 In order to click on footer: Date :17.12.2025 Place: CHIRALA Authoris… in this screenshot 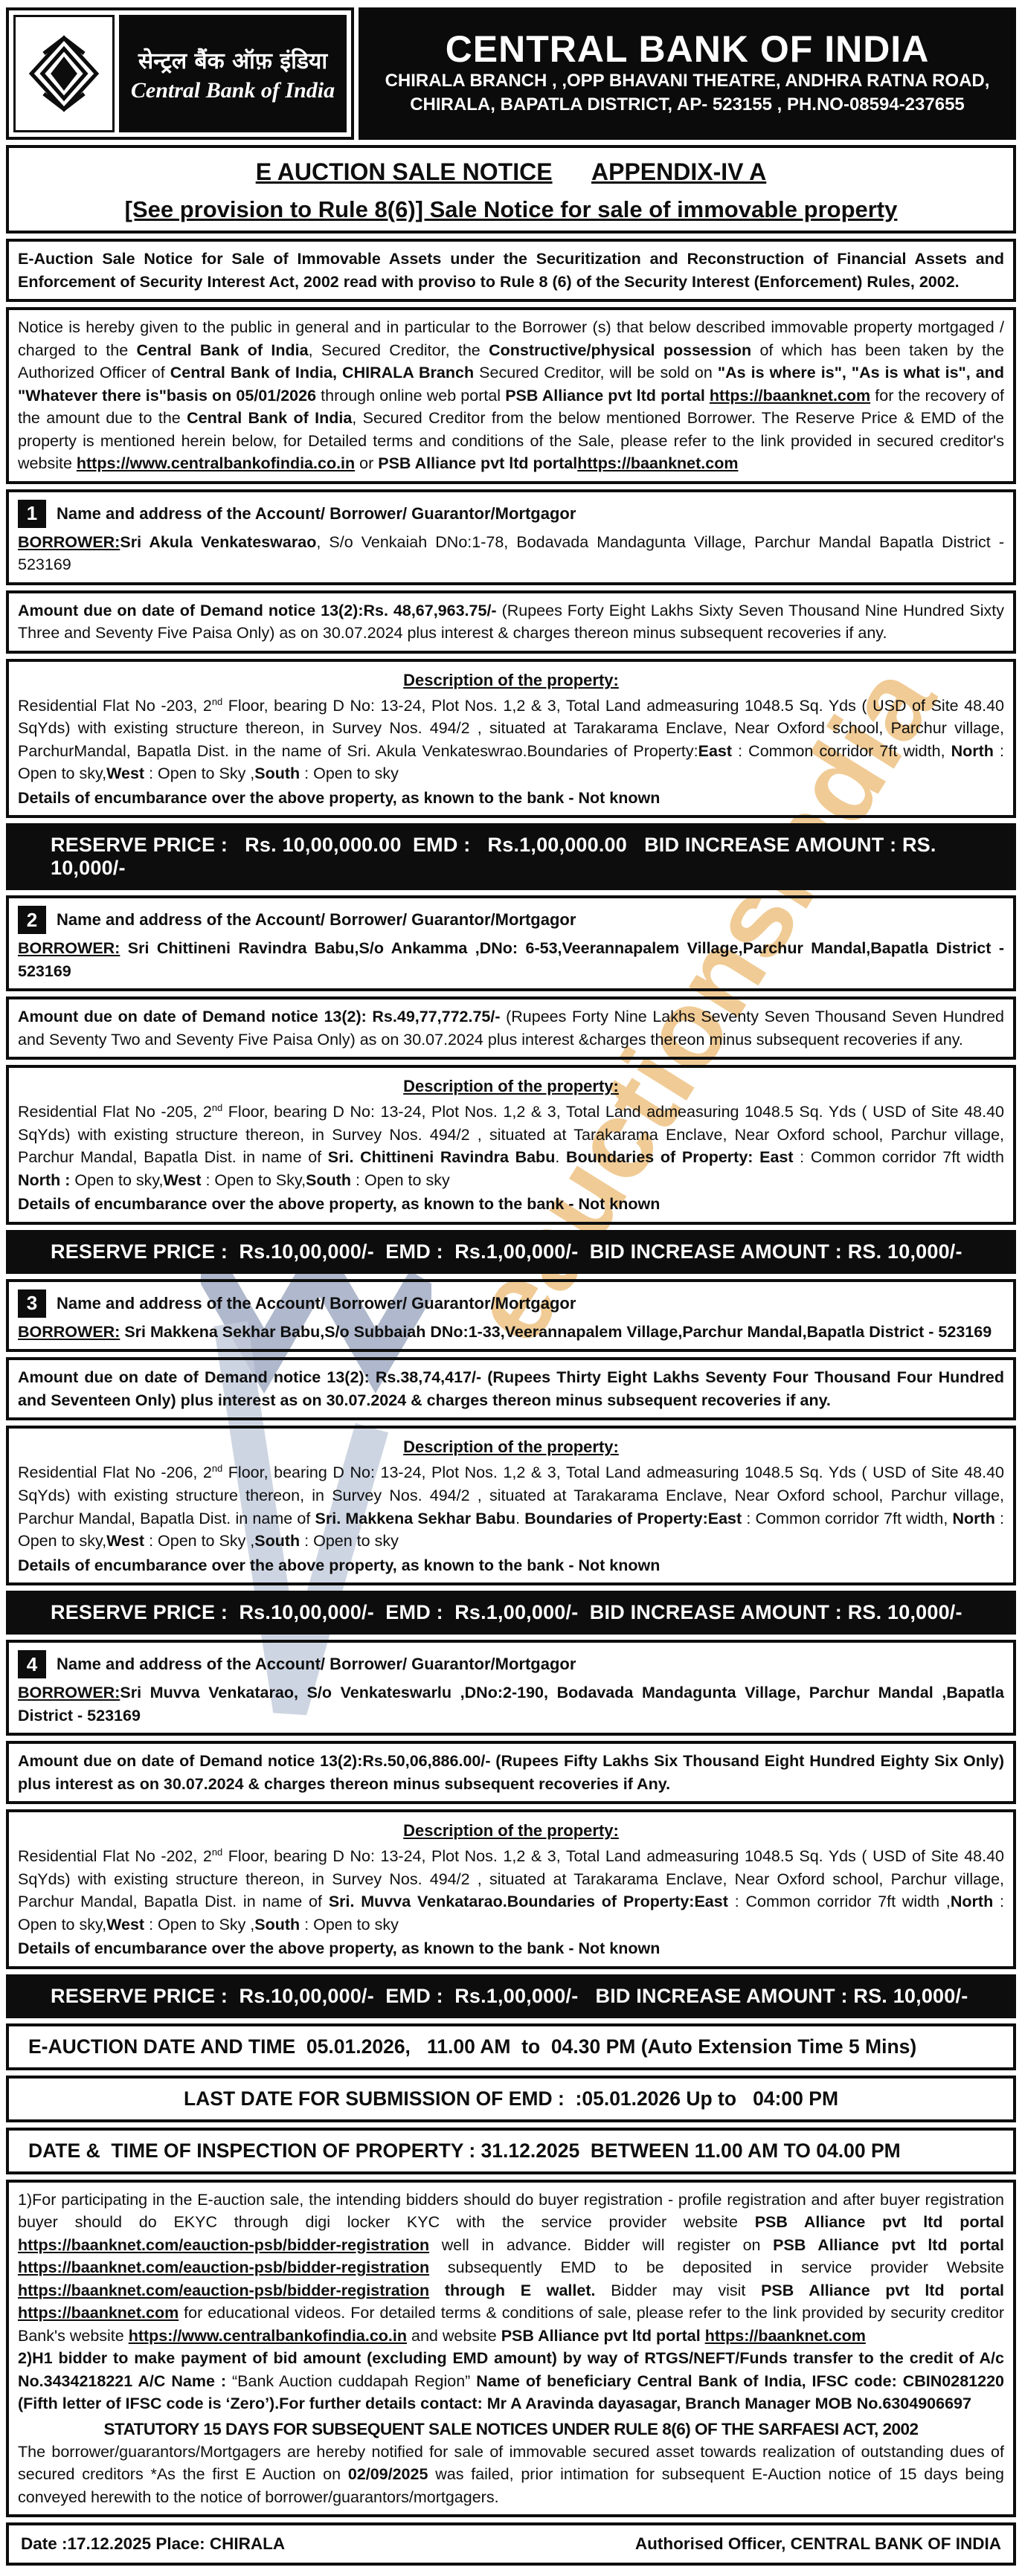, I will do `click(511, 2544)`.